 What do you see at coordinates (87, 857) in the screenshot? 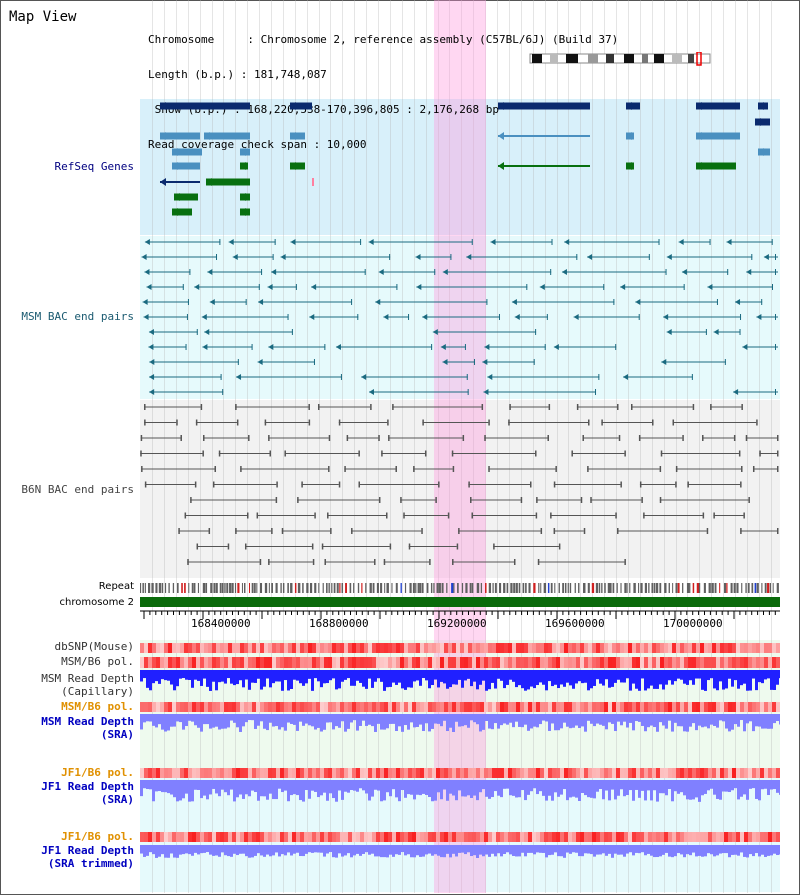
I see `track-label-jf1-depth-trimmed: JF1 Read Depth (SRA trimmed)` at bounding box center [87, 857].